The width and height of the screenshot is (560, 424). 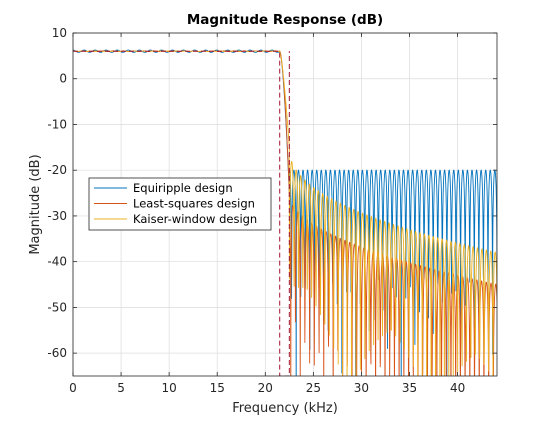 What do you see at coordinates (195, 219) in the screenshot?
I see `legend-label: Kaiser-window design` at bounding box center [195, 219].